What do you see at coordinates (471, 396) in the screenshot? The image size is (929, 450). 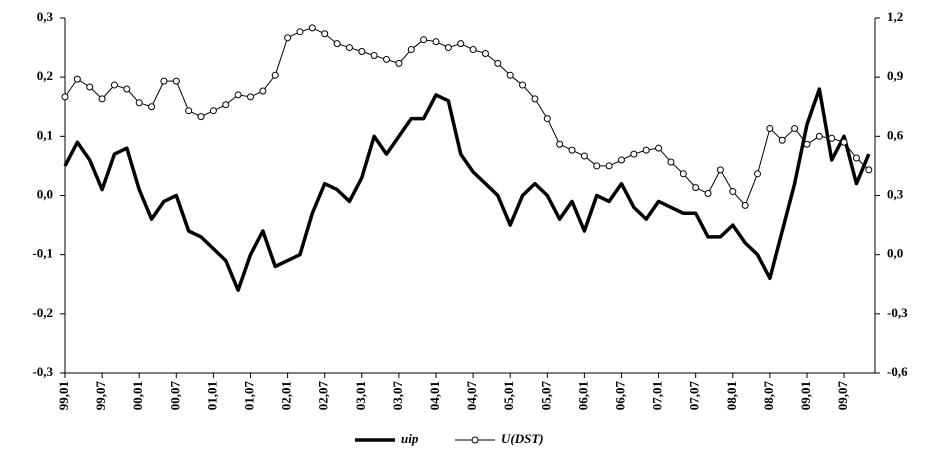 I see `x-tick-label: 04,07` at bounding box center [471, 396].